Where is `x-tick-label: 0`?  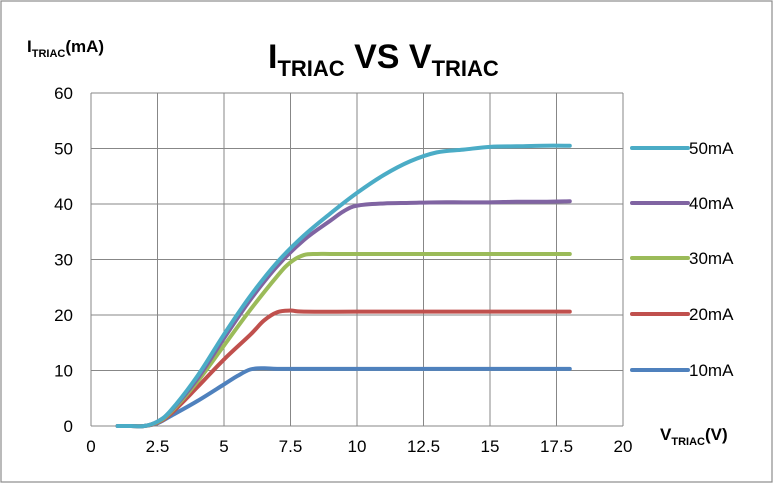 x-tick-label: 0 is located at coordinates (90, 446).